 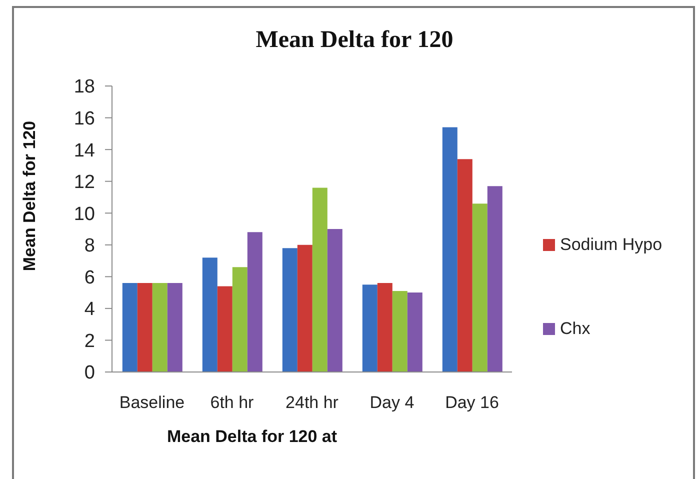 What do you see at coordinates (252, 437) in the screenshot?
I see `x-axis-title: Mean Delta for 120 at` at bounding box center [252, 437].